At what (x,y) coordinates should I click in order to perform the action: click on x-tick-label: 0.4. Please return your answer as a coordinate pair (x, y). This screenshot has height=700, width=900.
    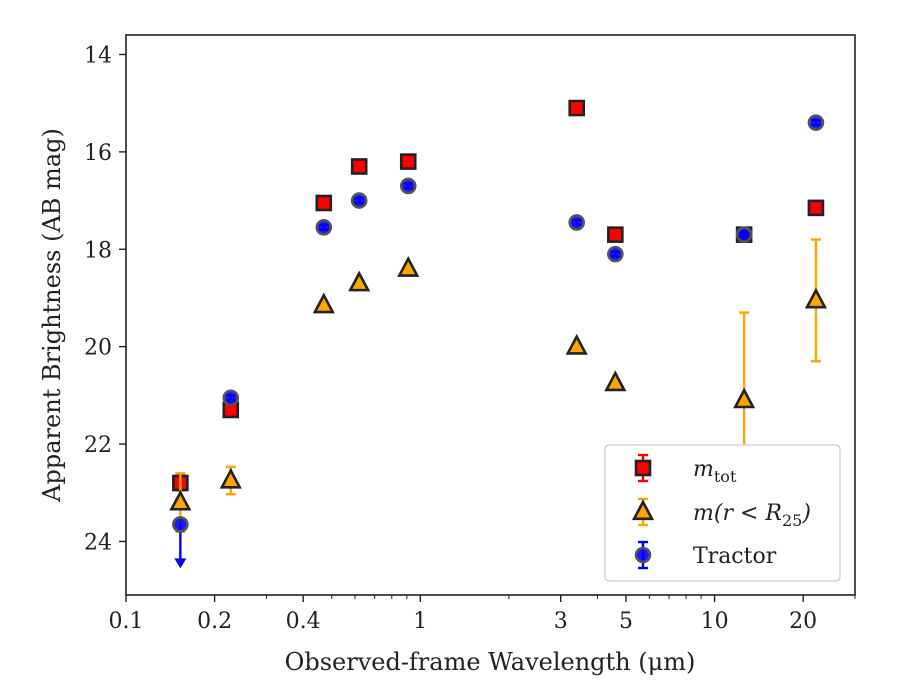
    Looking at the image, I should click on (303, 621).